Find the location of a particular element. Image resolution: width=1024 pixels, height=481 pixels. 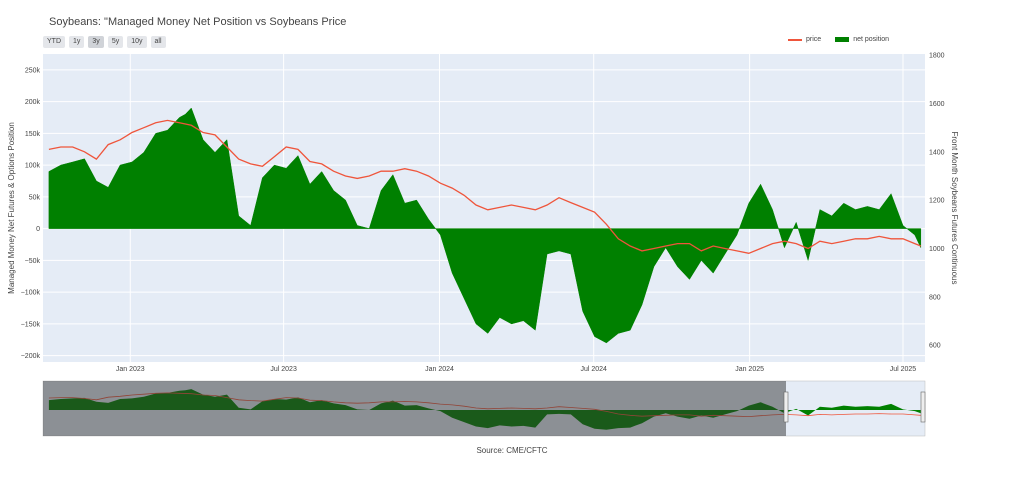

range-slider-handle-left is located at coordinates (786, 407).